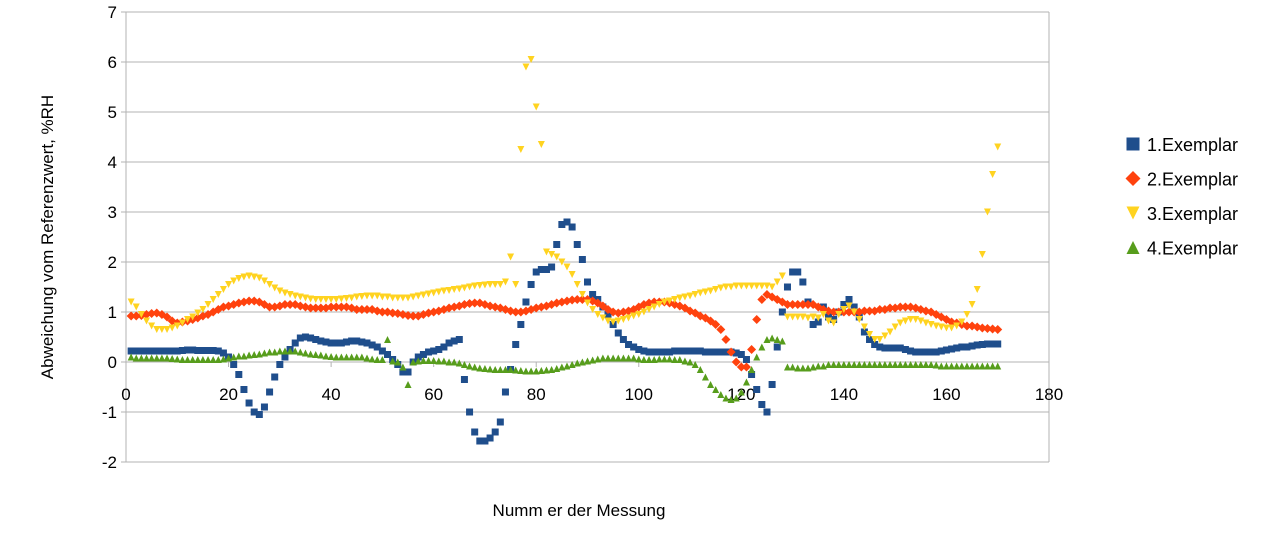 Image resolution: width=1279 pixels, height=556 pixels. I want to click on x-tick-label: 180, so click(1049, 394).